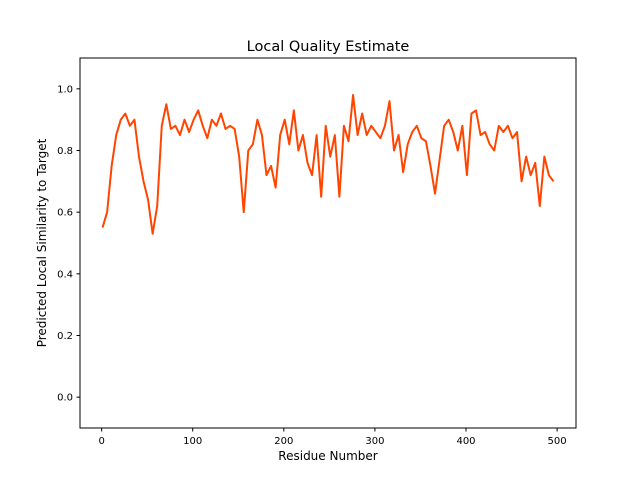 This screenshot has width=640, height=480. I want to click on y-tick-label: 0.0, so click(65, 398).